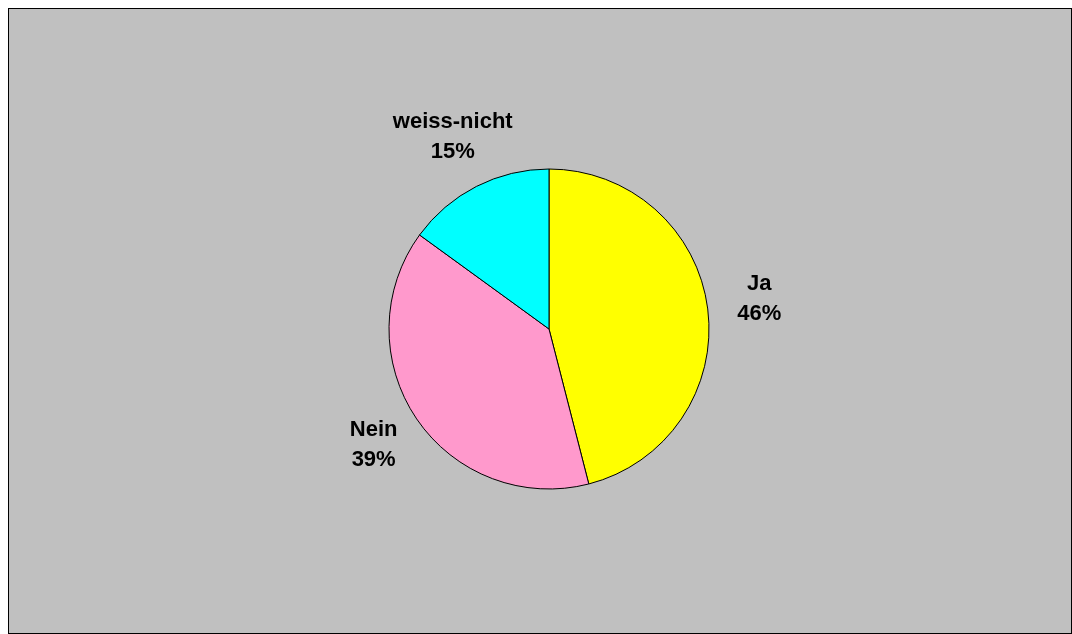 This screenshot has width=1072, height=634. I want to click on data-label: 15%, so click(452, 151).